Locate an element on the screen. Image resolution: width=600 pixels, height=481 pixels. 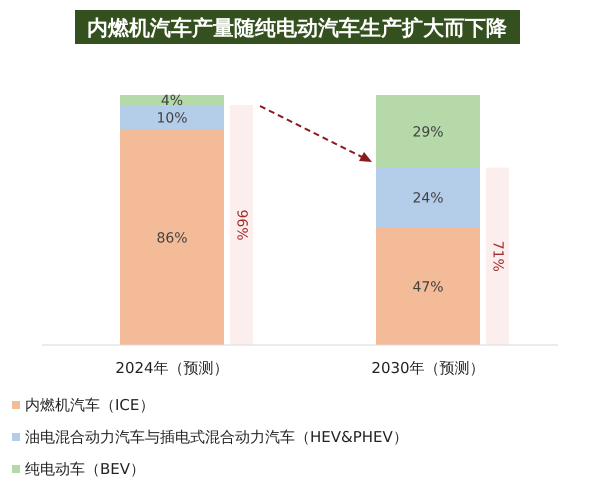
x-tick-label: 2024年（预测） is located at coordinates (172, 368).